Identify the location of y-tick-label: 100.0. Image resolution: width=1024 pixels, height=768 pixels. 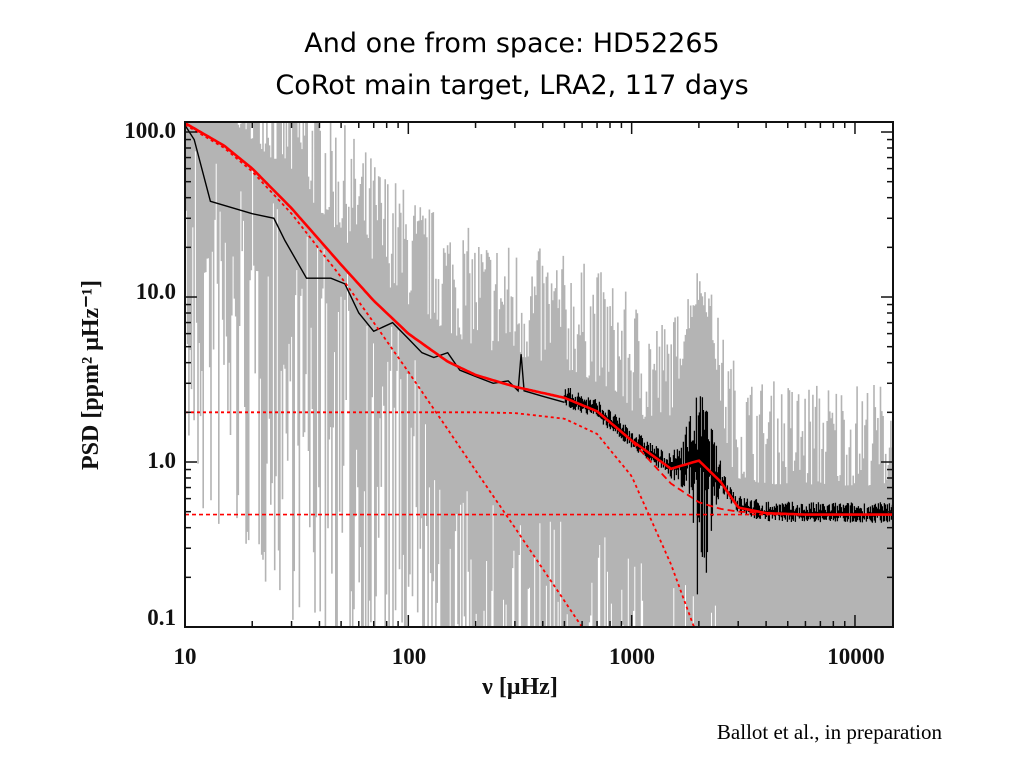
(150, 130).